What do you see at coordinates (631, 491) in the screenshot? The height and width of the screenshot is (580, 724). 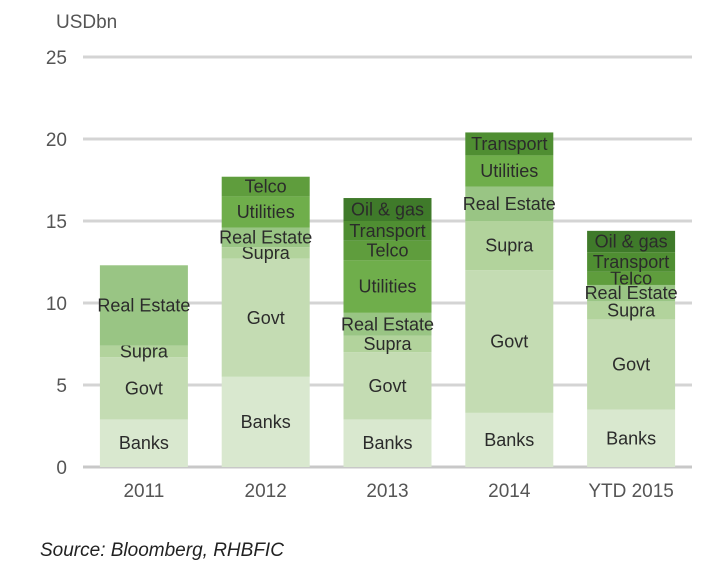 I see `x-tick-label: YTD 2015` at bounding box center [631, 491].